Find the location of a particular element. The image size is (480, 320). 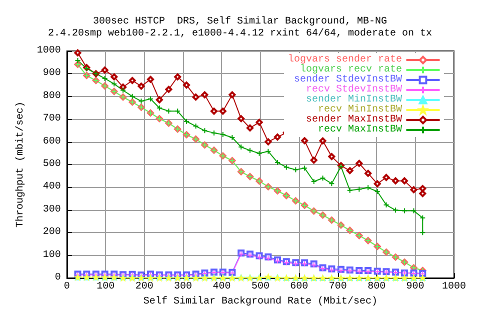

chart-subtitle: 2.4.20smp web100-2.2.1, e1000-4.4.12 rxint 64/64, moderate on tx is located at coordinates (240, 34).